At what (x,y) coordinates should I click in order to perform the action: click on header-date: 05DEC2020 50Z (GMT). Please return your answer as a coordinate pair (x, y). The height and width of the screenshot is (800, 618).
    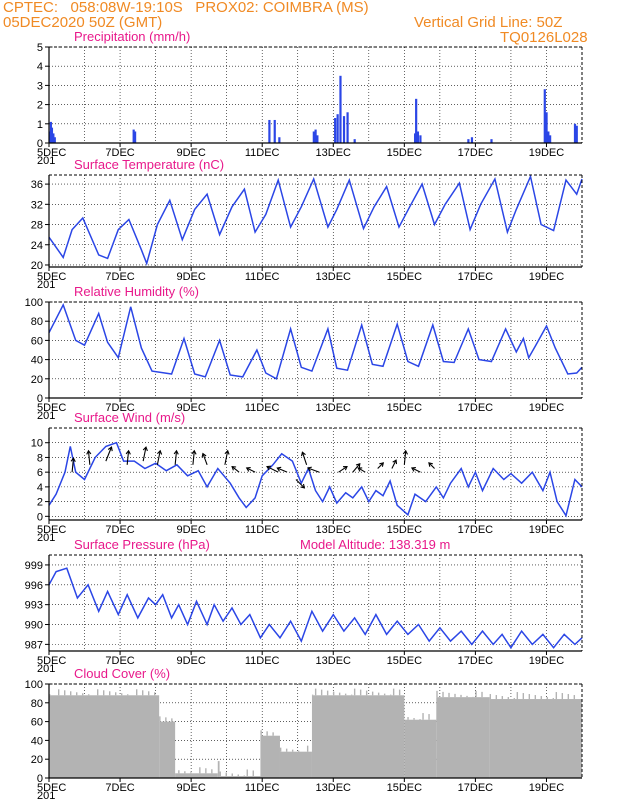
    Looking at the image, I should click on (83, 22).